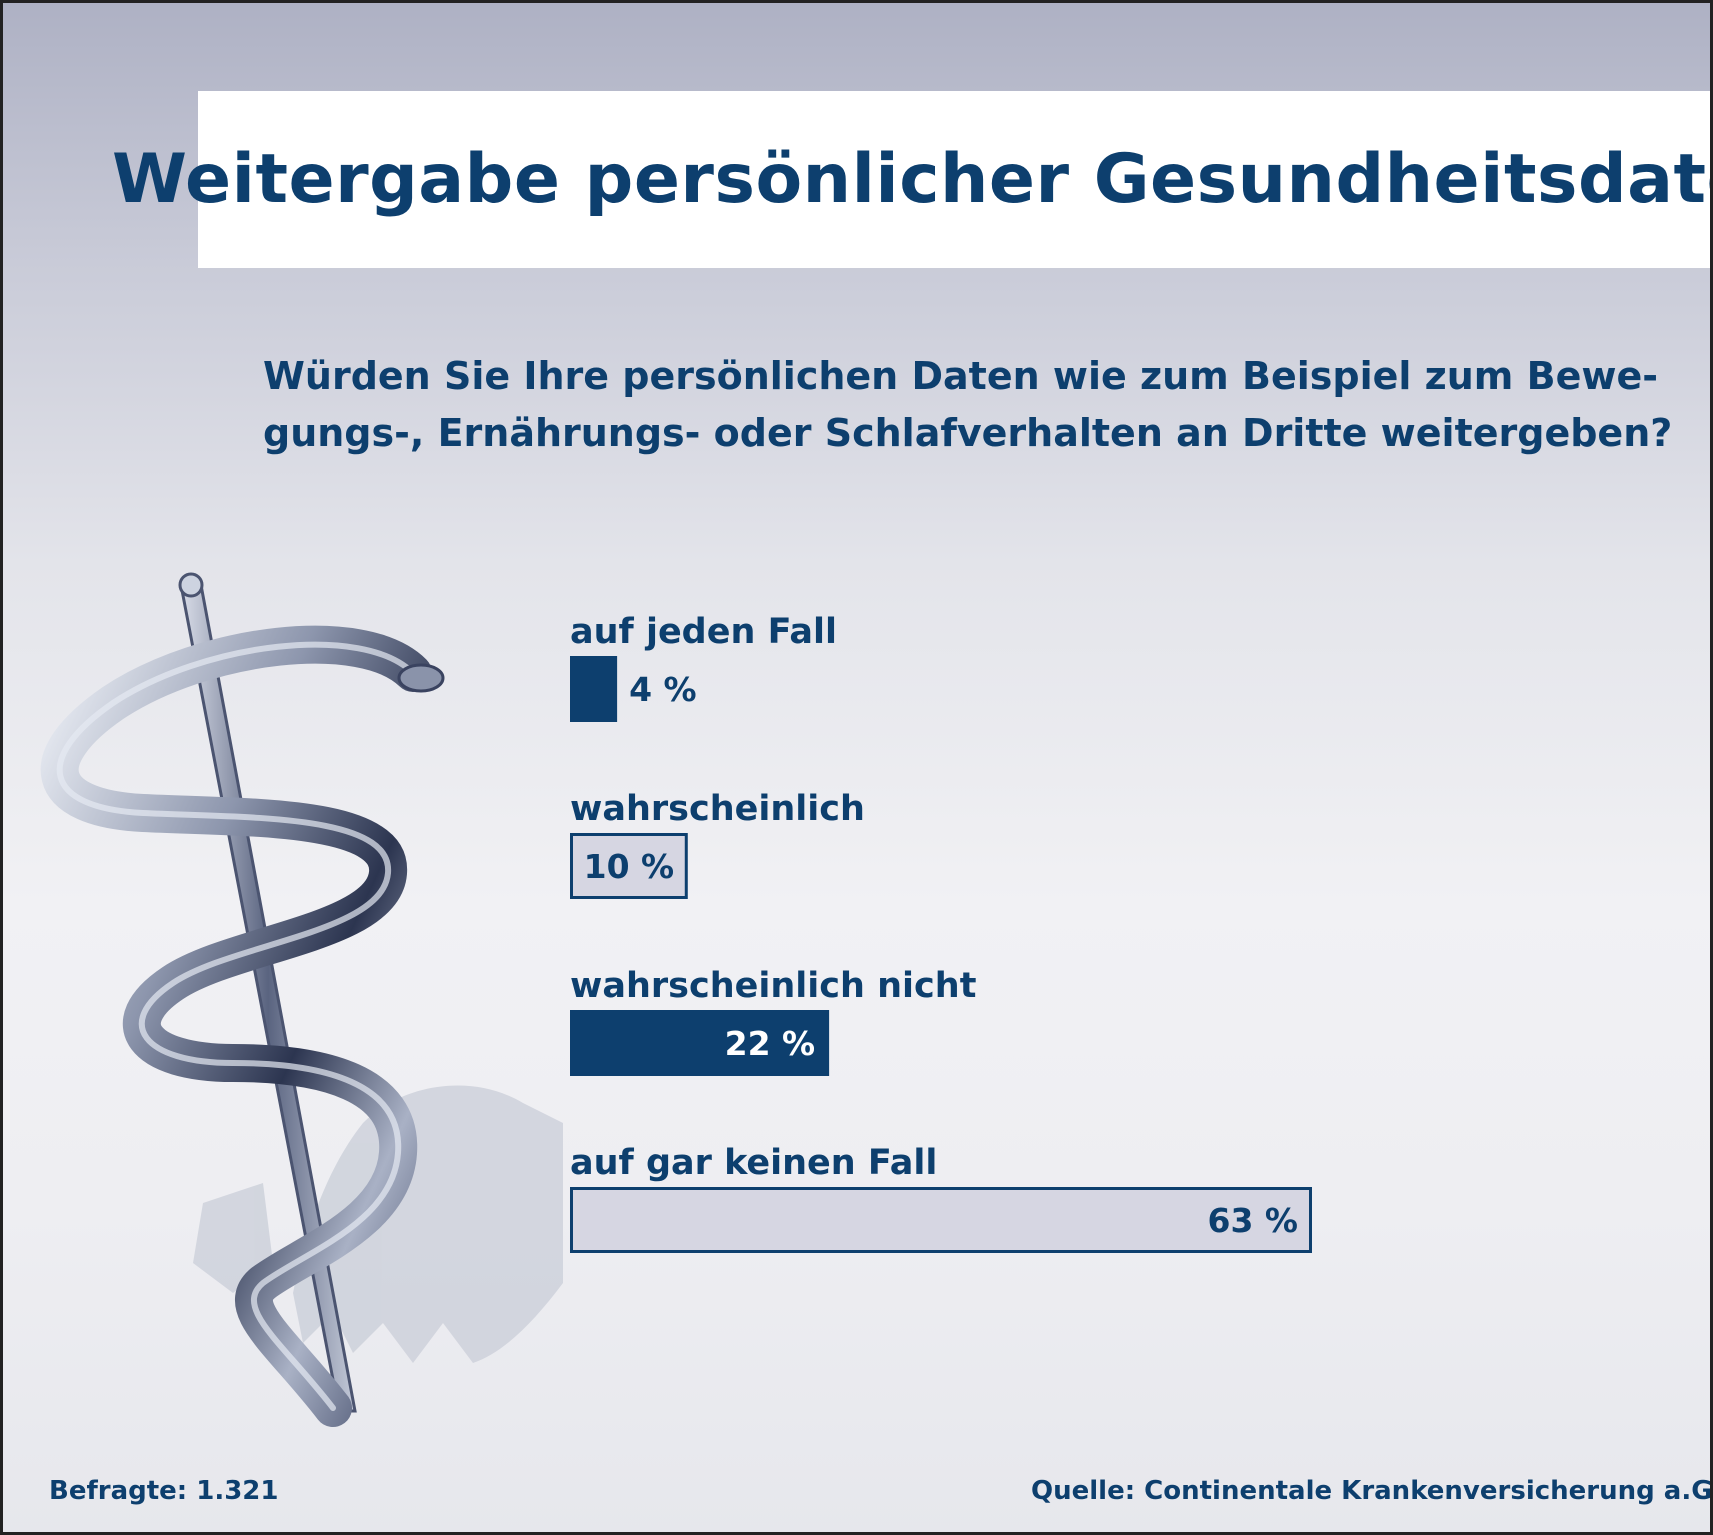 This screenshot has width=1713, height=1535. Describe the element at coordinates (703, 632) in the screenshot. I see `category-label: auf jeden Fall` at that location.